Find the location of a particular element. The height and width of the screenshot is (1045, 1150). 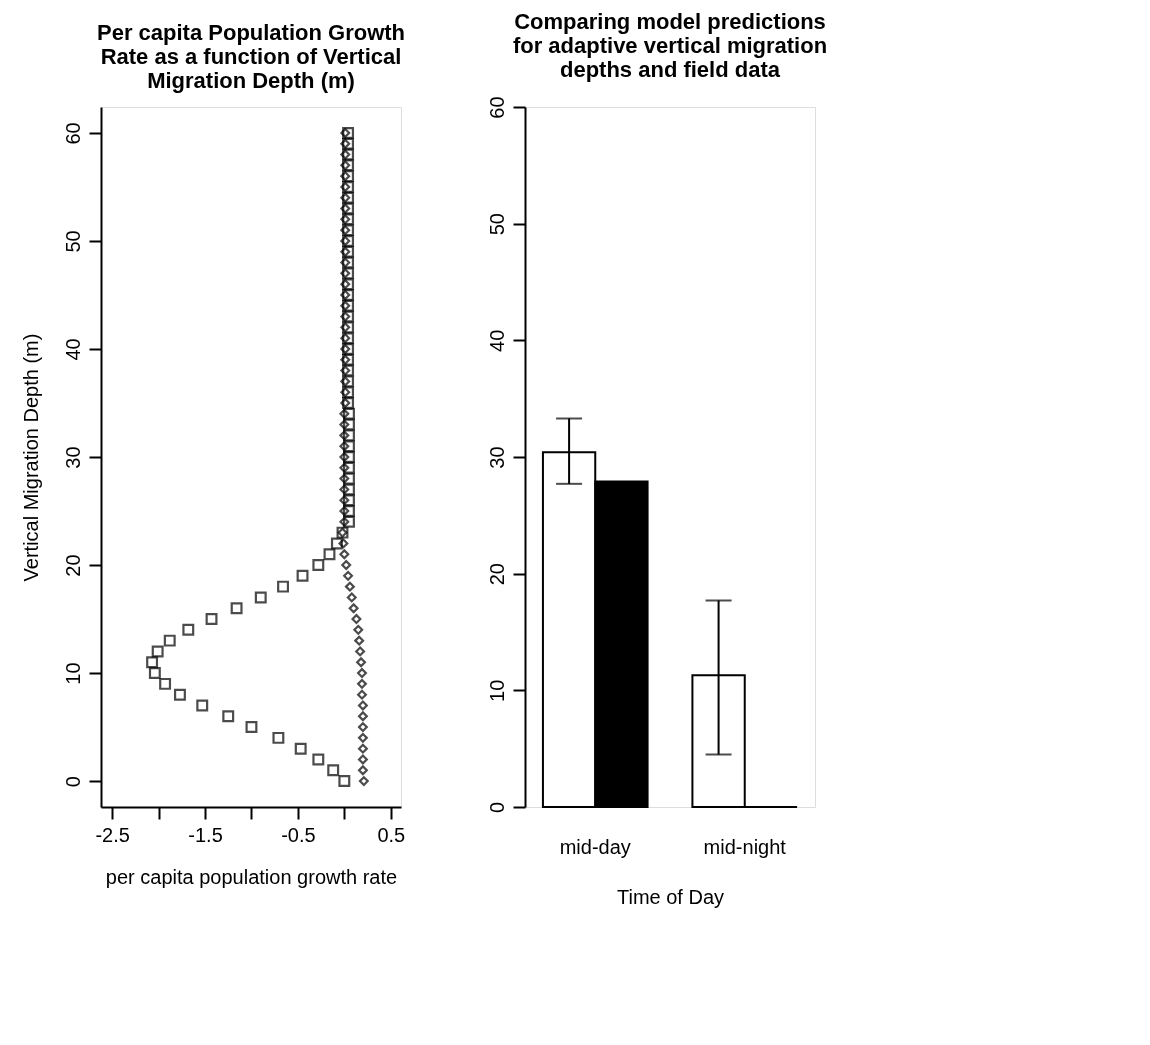

x-axis-title: per capita population growth rate is located at coordinates (251, 876).